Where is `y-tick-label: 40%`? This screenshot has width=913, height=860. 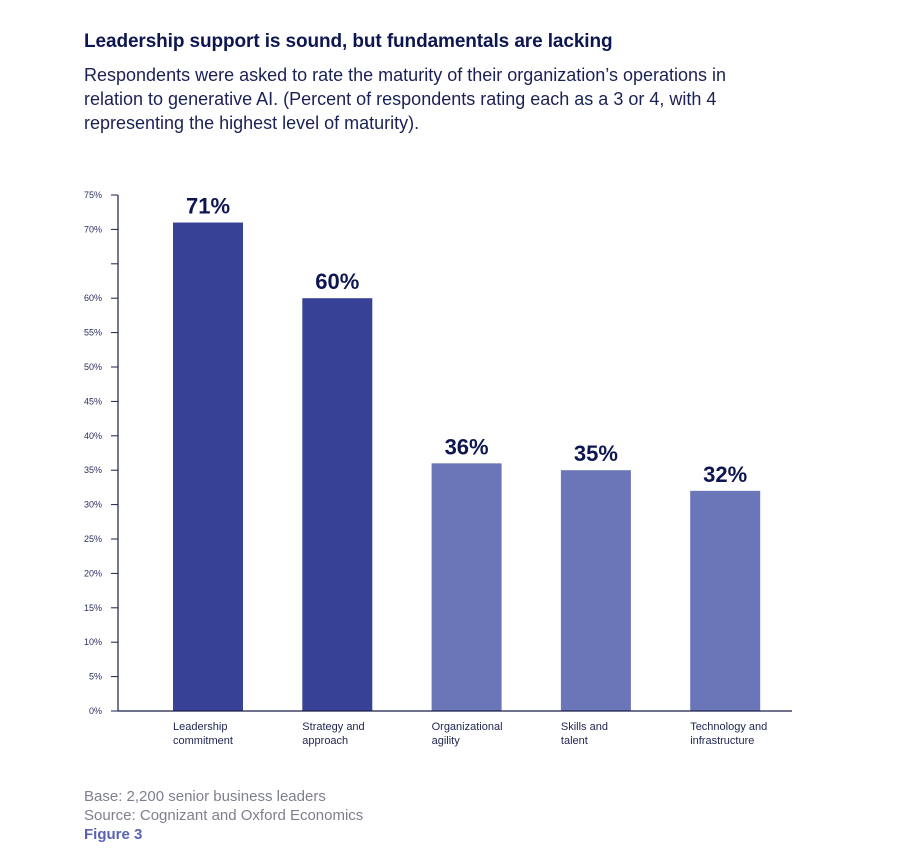
y-tick-label: 40% is located at coordinates (93, 436).